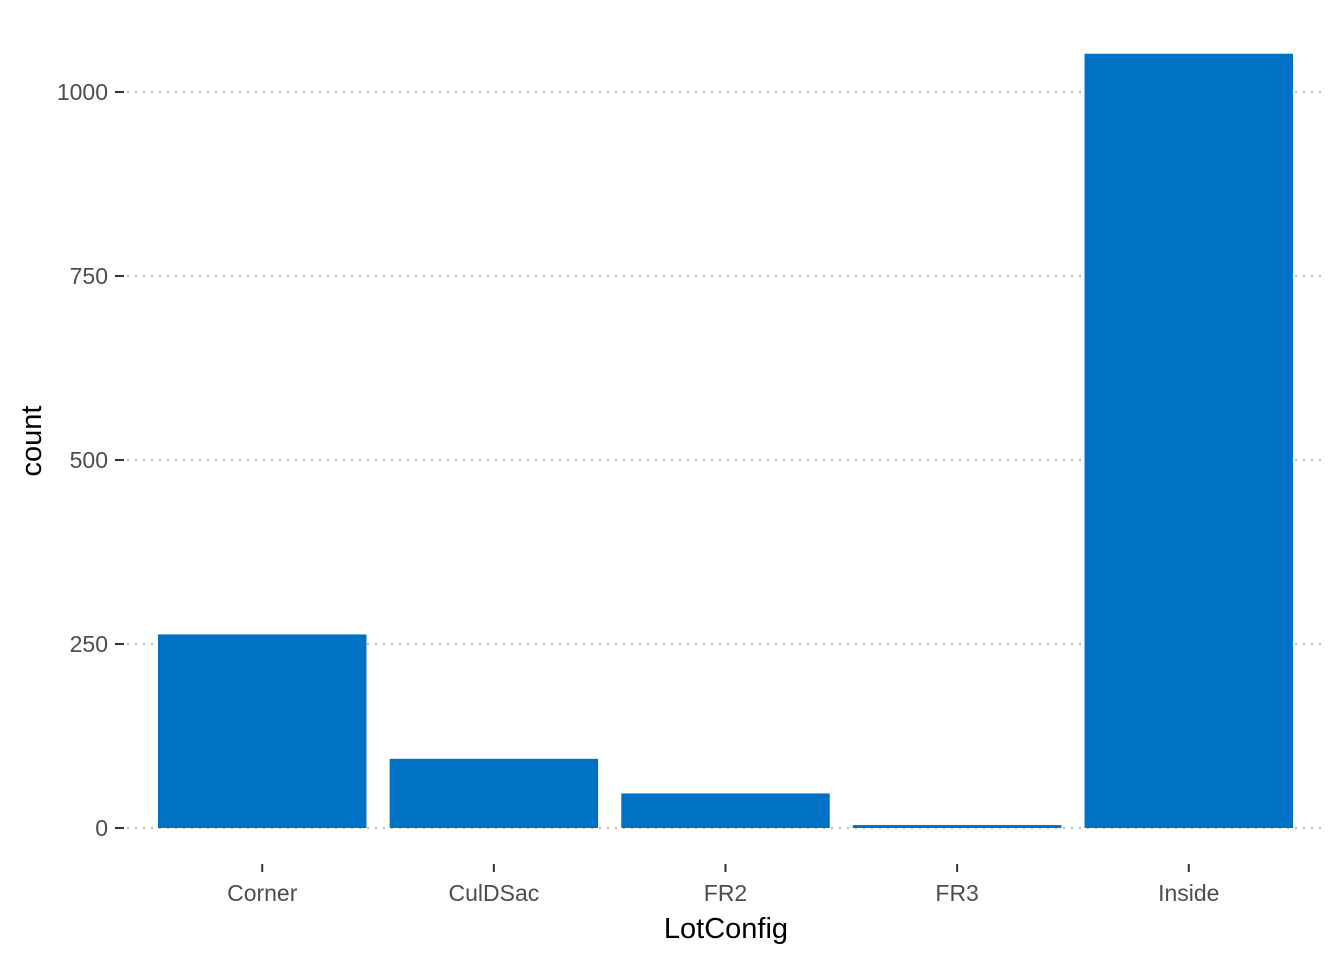  What do you see at coordinates (262, 893) in the screenshot?
I see `x-tick-label: Corner` at bounding box center [262, 893].